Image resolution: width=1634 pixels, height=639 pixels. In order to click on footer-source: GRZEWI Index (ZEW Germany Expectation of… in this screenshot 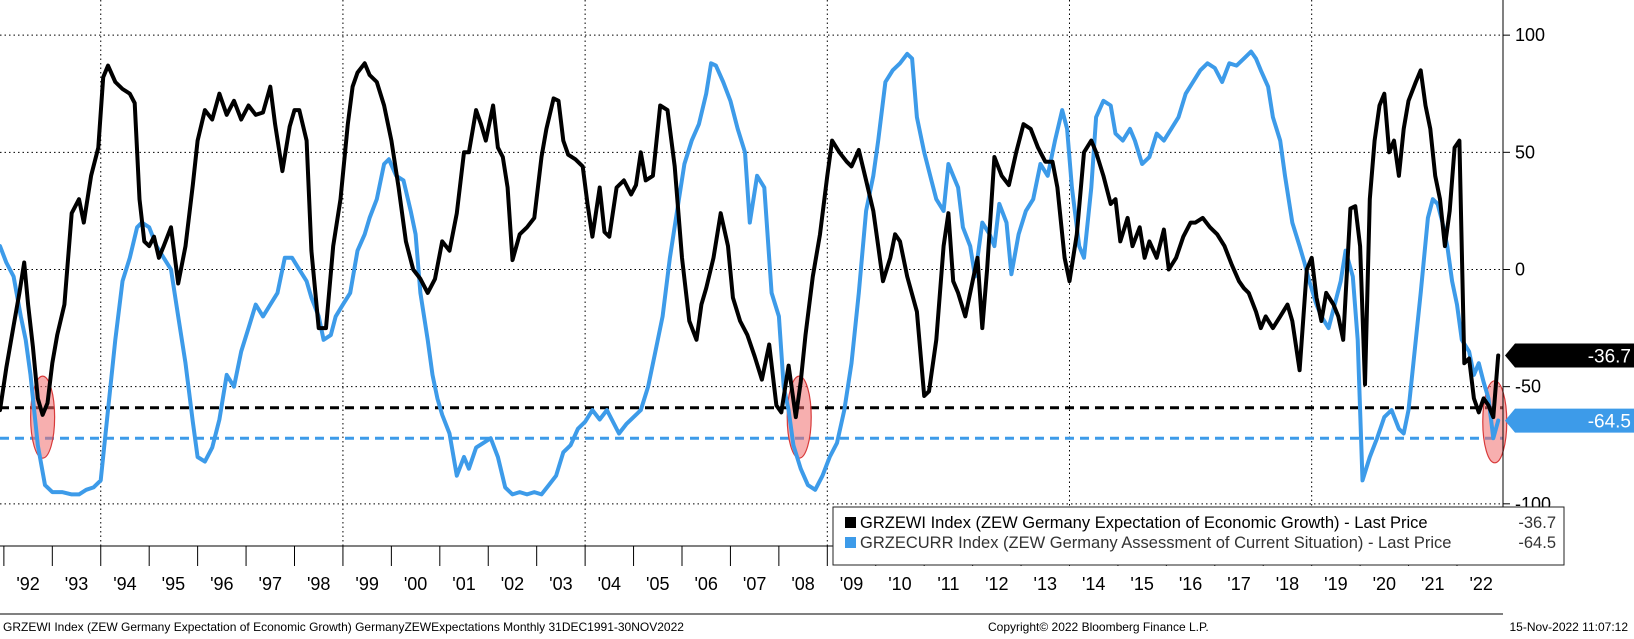, I will do `click(343, 627)`.